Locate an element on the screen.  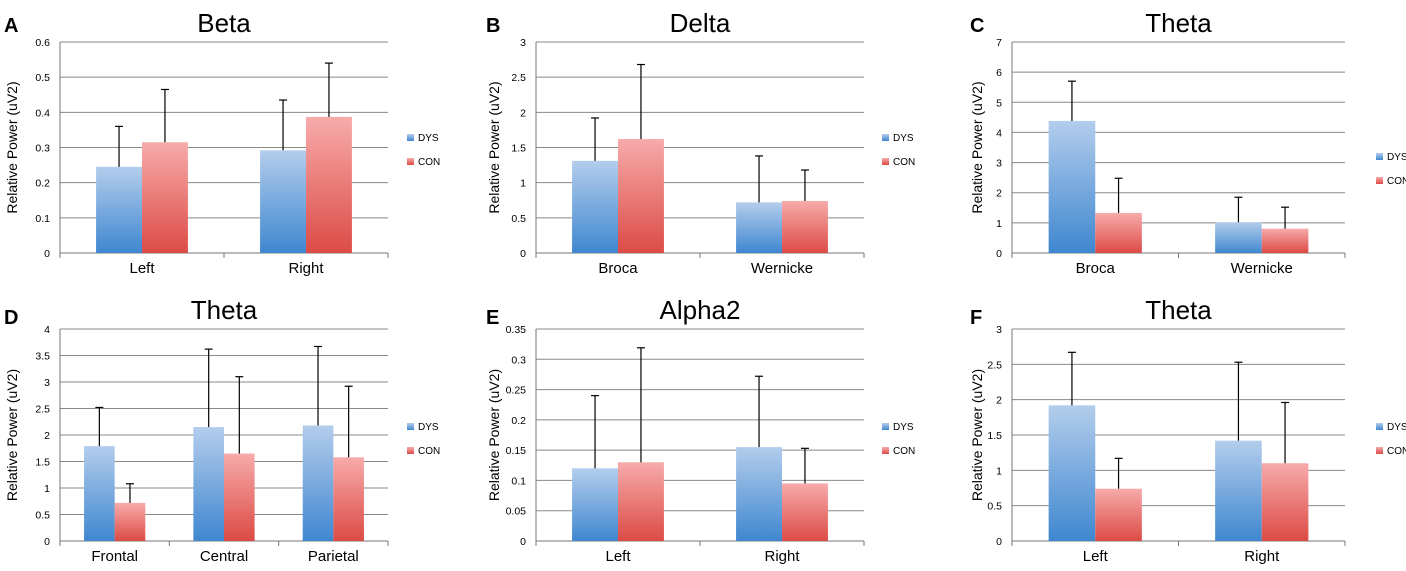
y-tick-label: 0.35 is located at coordinates (516, 330).